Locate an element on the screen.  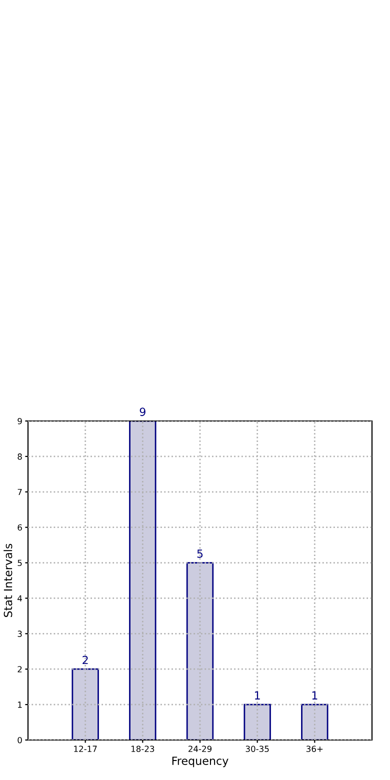
y-tick-label: 9 is located at coordinates (20, 421).